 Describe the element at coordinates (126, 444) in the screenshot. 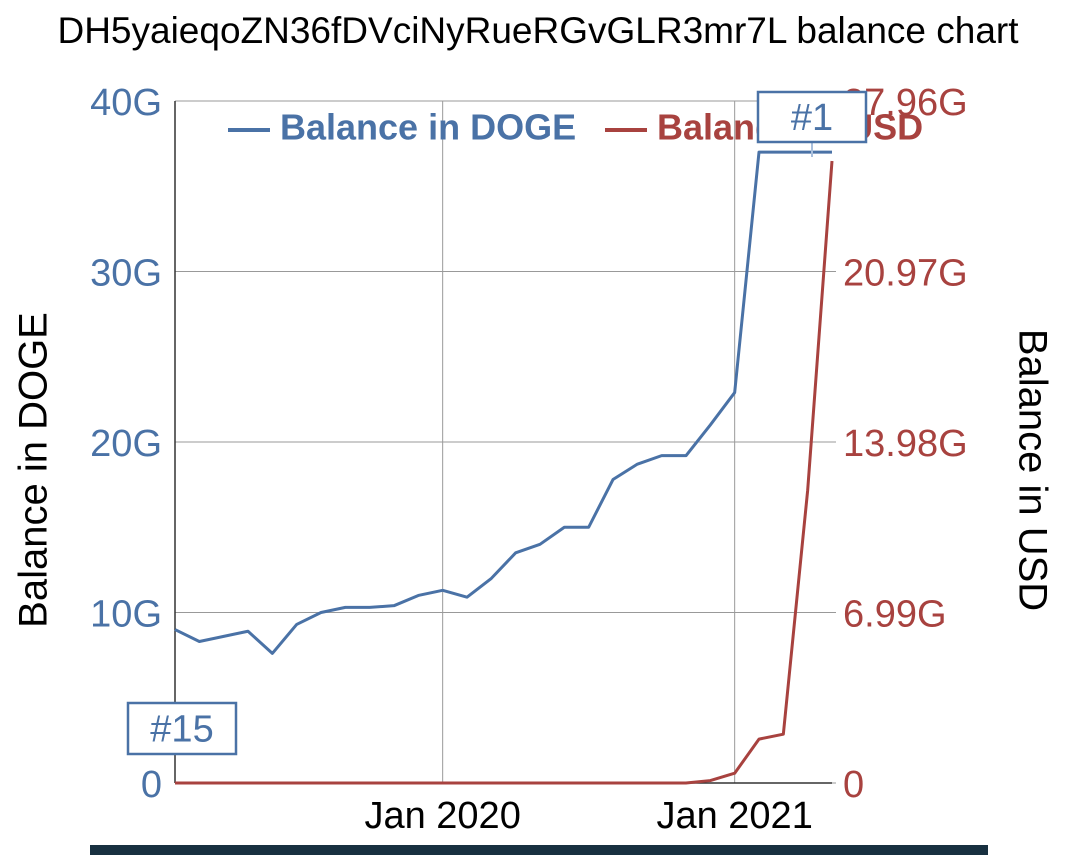

I see `y-tick-label: 20G` at that location.